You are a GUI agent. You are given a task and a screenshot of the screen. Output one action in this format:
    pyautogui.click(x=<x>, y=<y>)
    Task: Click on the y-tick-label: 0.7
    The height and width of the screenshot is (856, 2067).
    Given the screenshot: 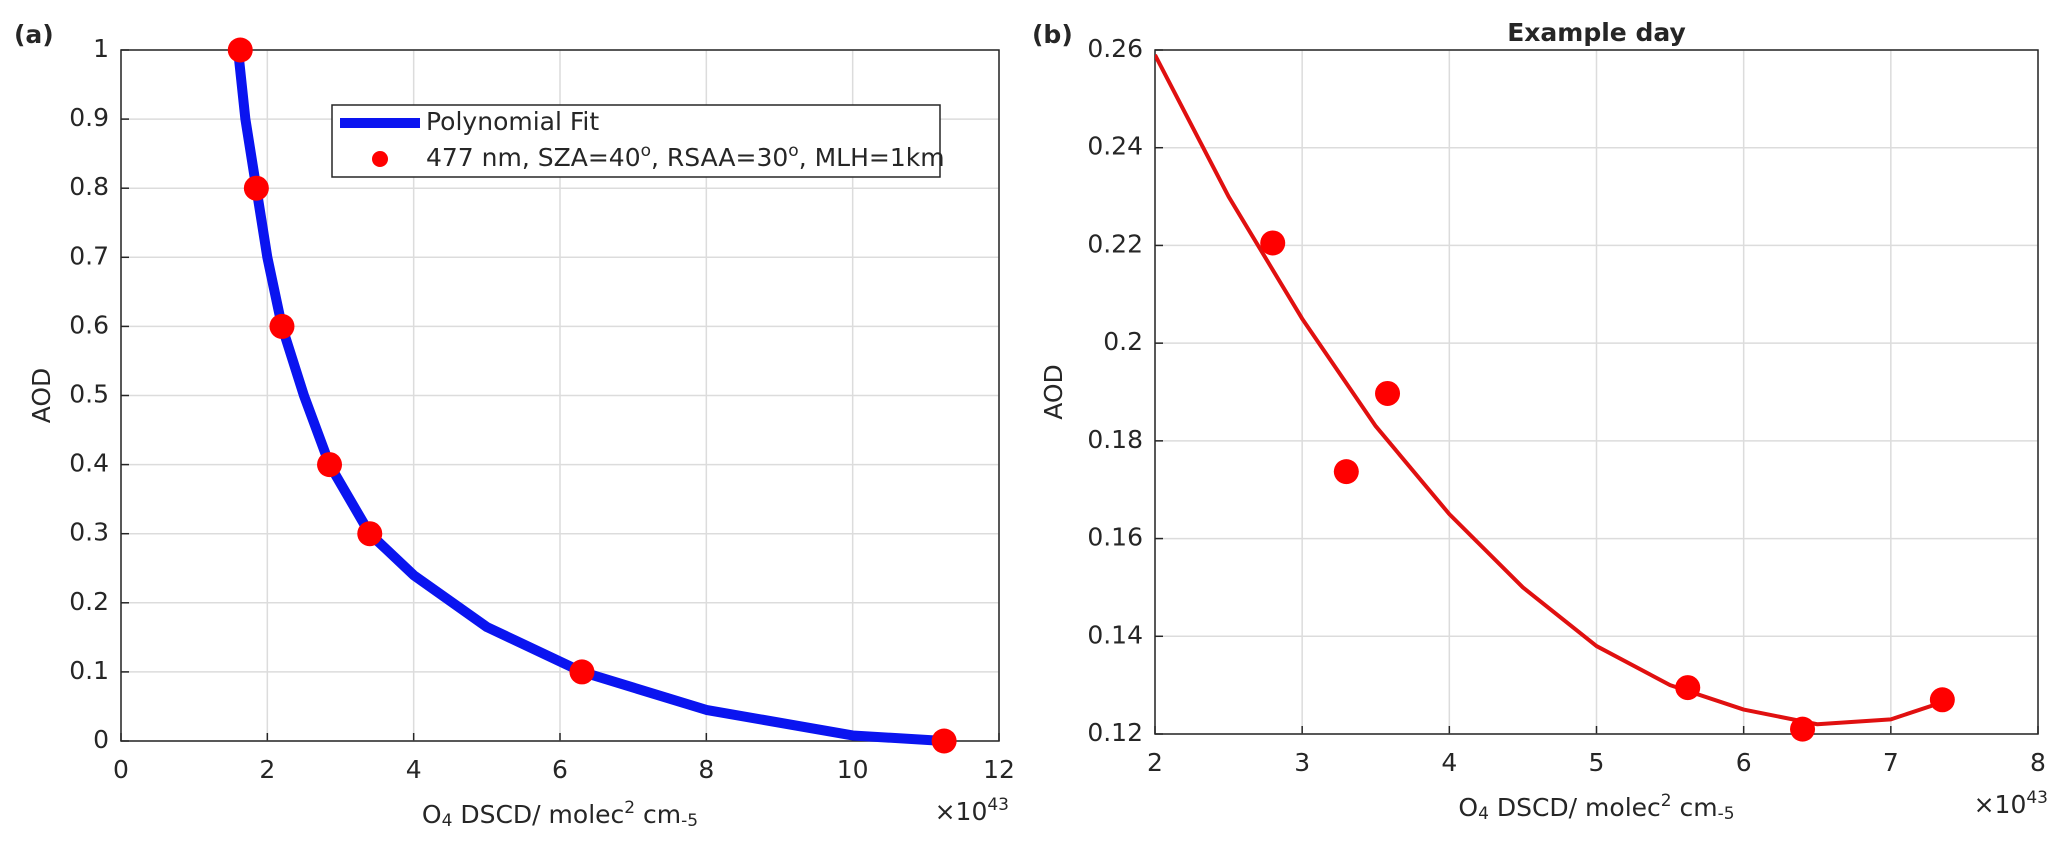 What is the action you would take?
    pyautogui.click(x=89, y=255)
    